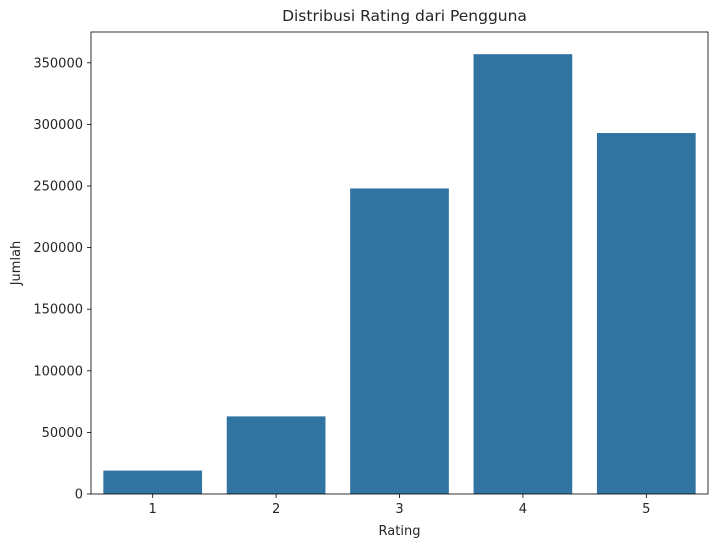 The height and width of the screenshot is (547, 721). Describe the element at coordinates (523, 509) in the screenshot. I see `x-tick-label: 4` at that location.